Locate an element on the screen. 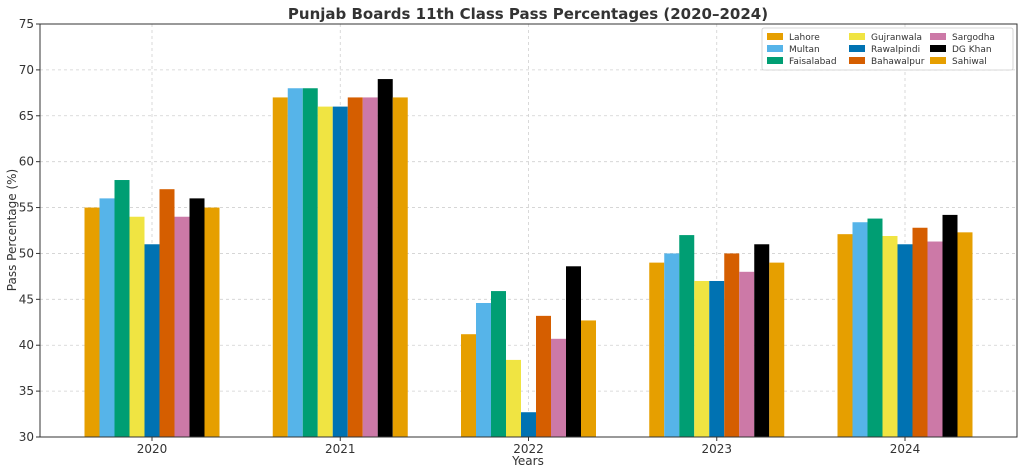 The height and width of the screenshot is (474, 1024). bar-faisalabad-2022 is located at coordinates (498, 364).